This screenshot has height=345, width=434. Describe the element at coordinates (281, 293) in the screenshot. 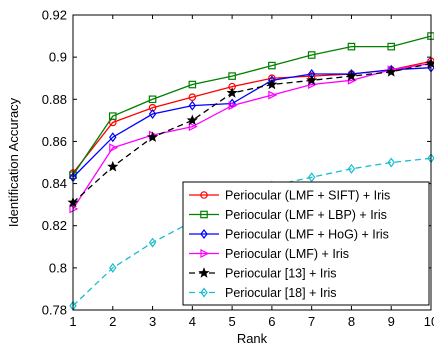

I see `legend-label: Periocular [18] + Iris` at that location.